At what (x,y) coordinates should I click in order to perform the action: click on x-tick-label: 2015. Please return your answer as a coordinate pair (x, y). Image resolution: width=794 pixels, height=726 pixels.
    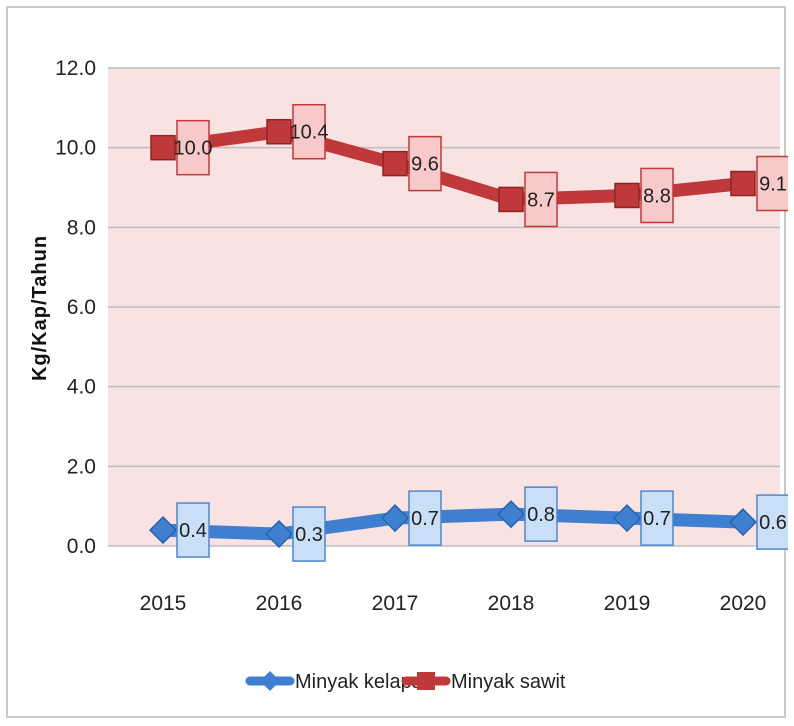
    Looking at the image, I should click on (163, 603).